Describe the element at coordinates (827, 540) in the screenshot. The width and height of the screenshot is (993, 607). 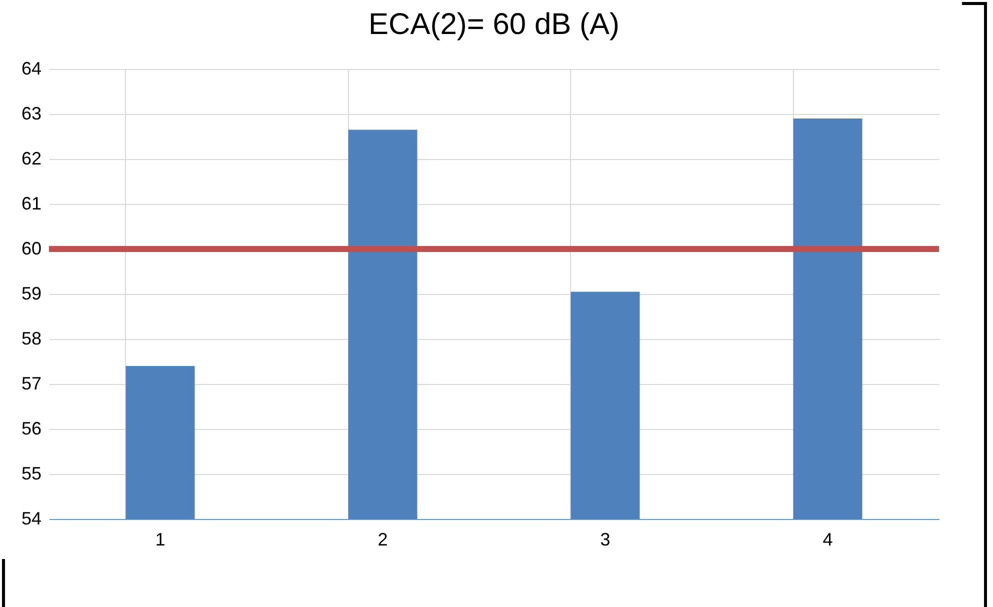
I see `x-tick-label: 4` at that location.